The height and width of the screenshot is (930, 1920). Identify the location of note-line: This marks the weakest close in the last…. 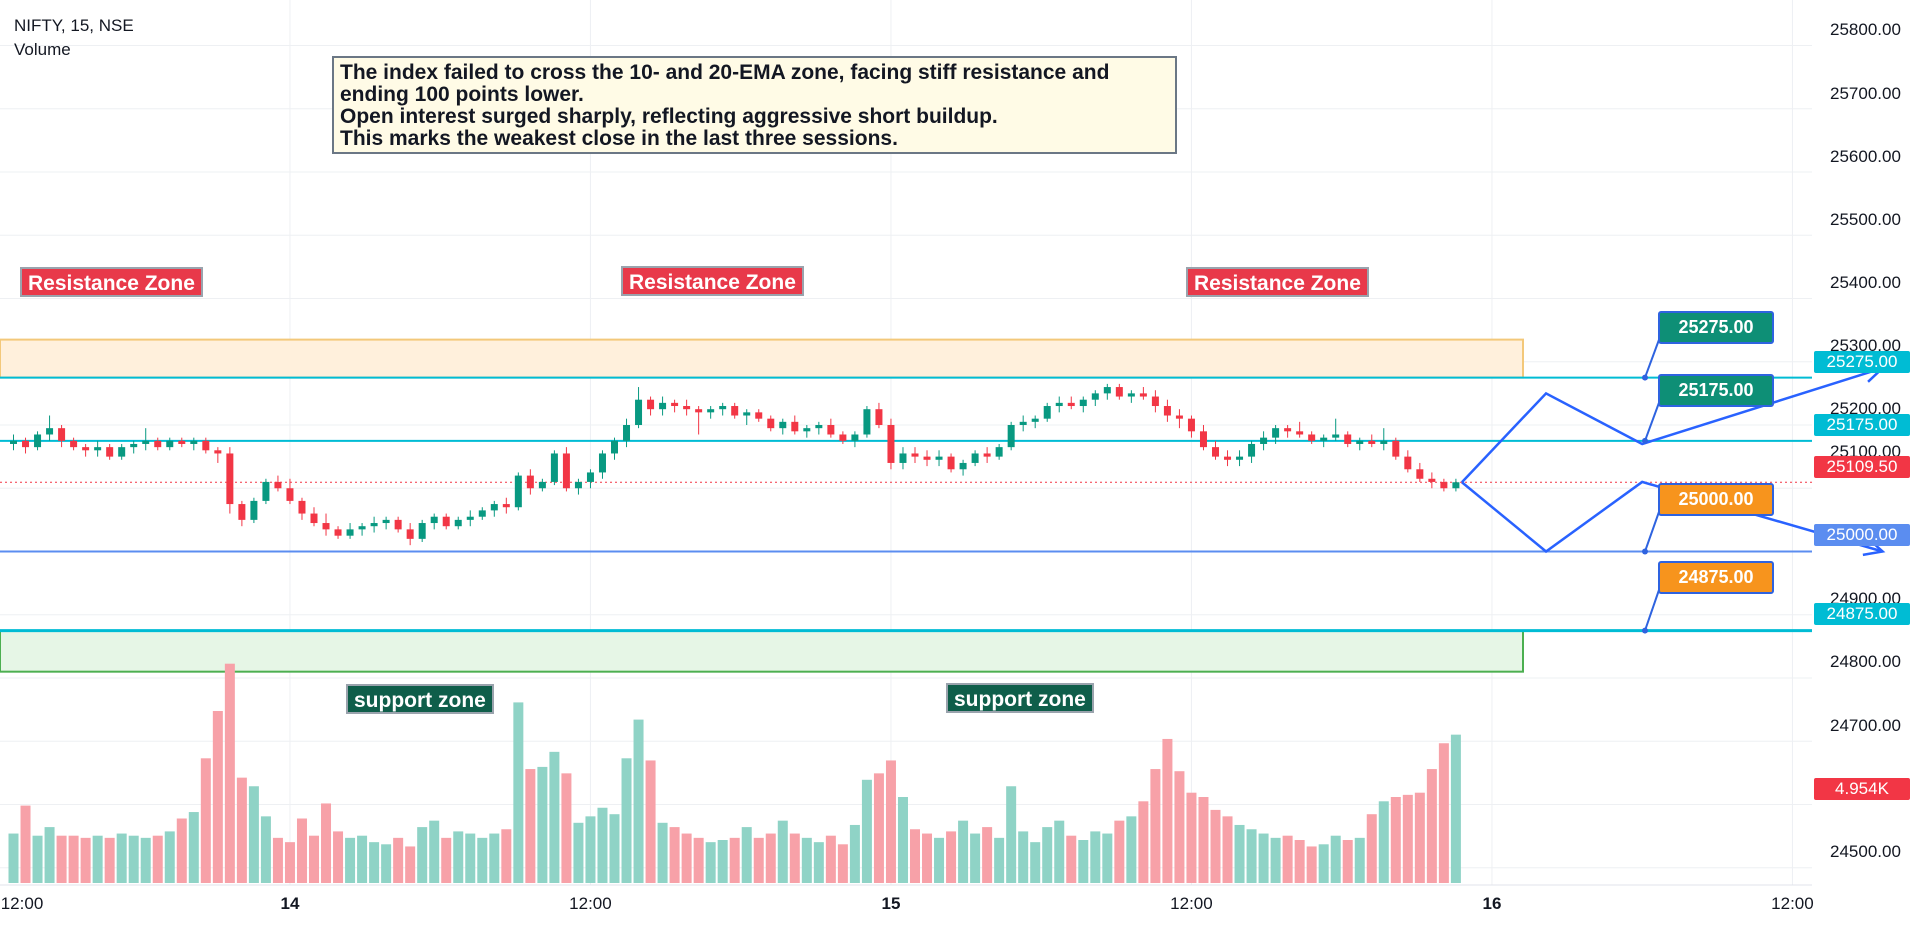
(619, 138).